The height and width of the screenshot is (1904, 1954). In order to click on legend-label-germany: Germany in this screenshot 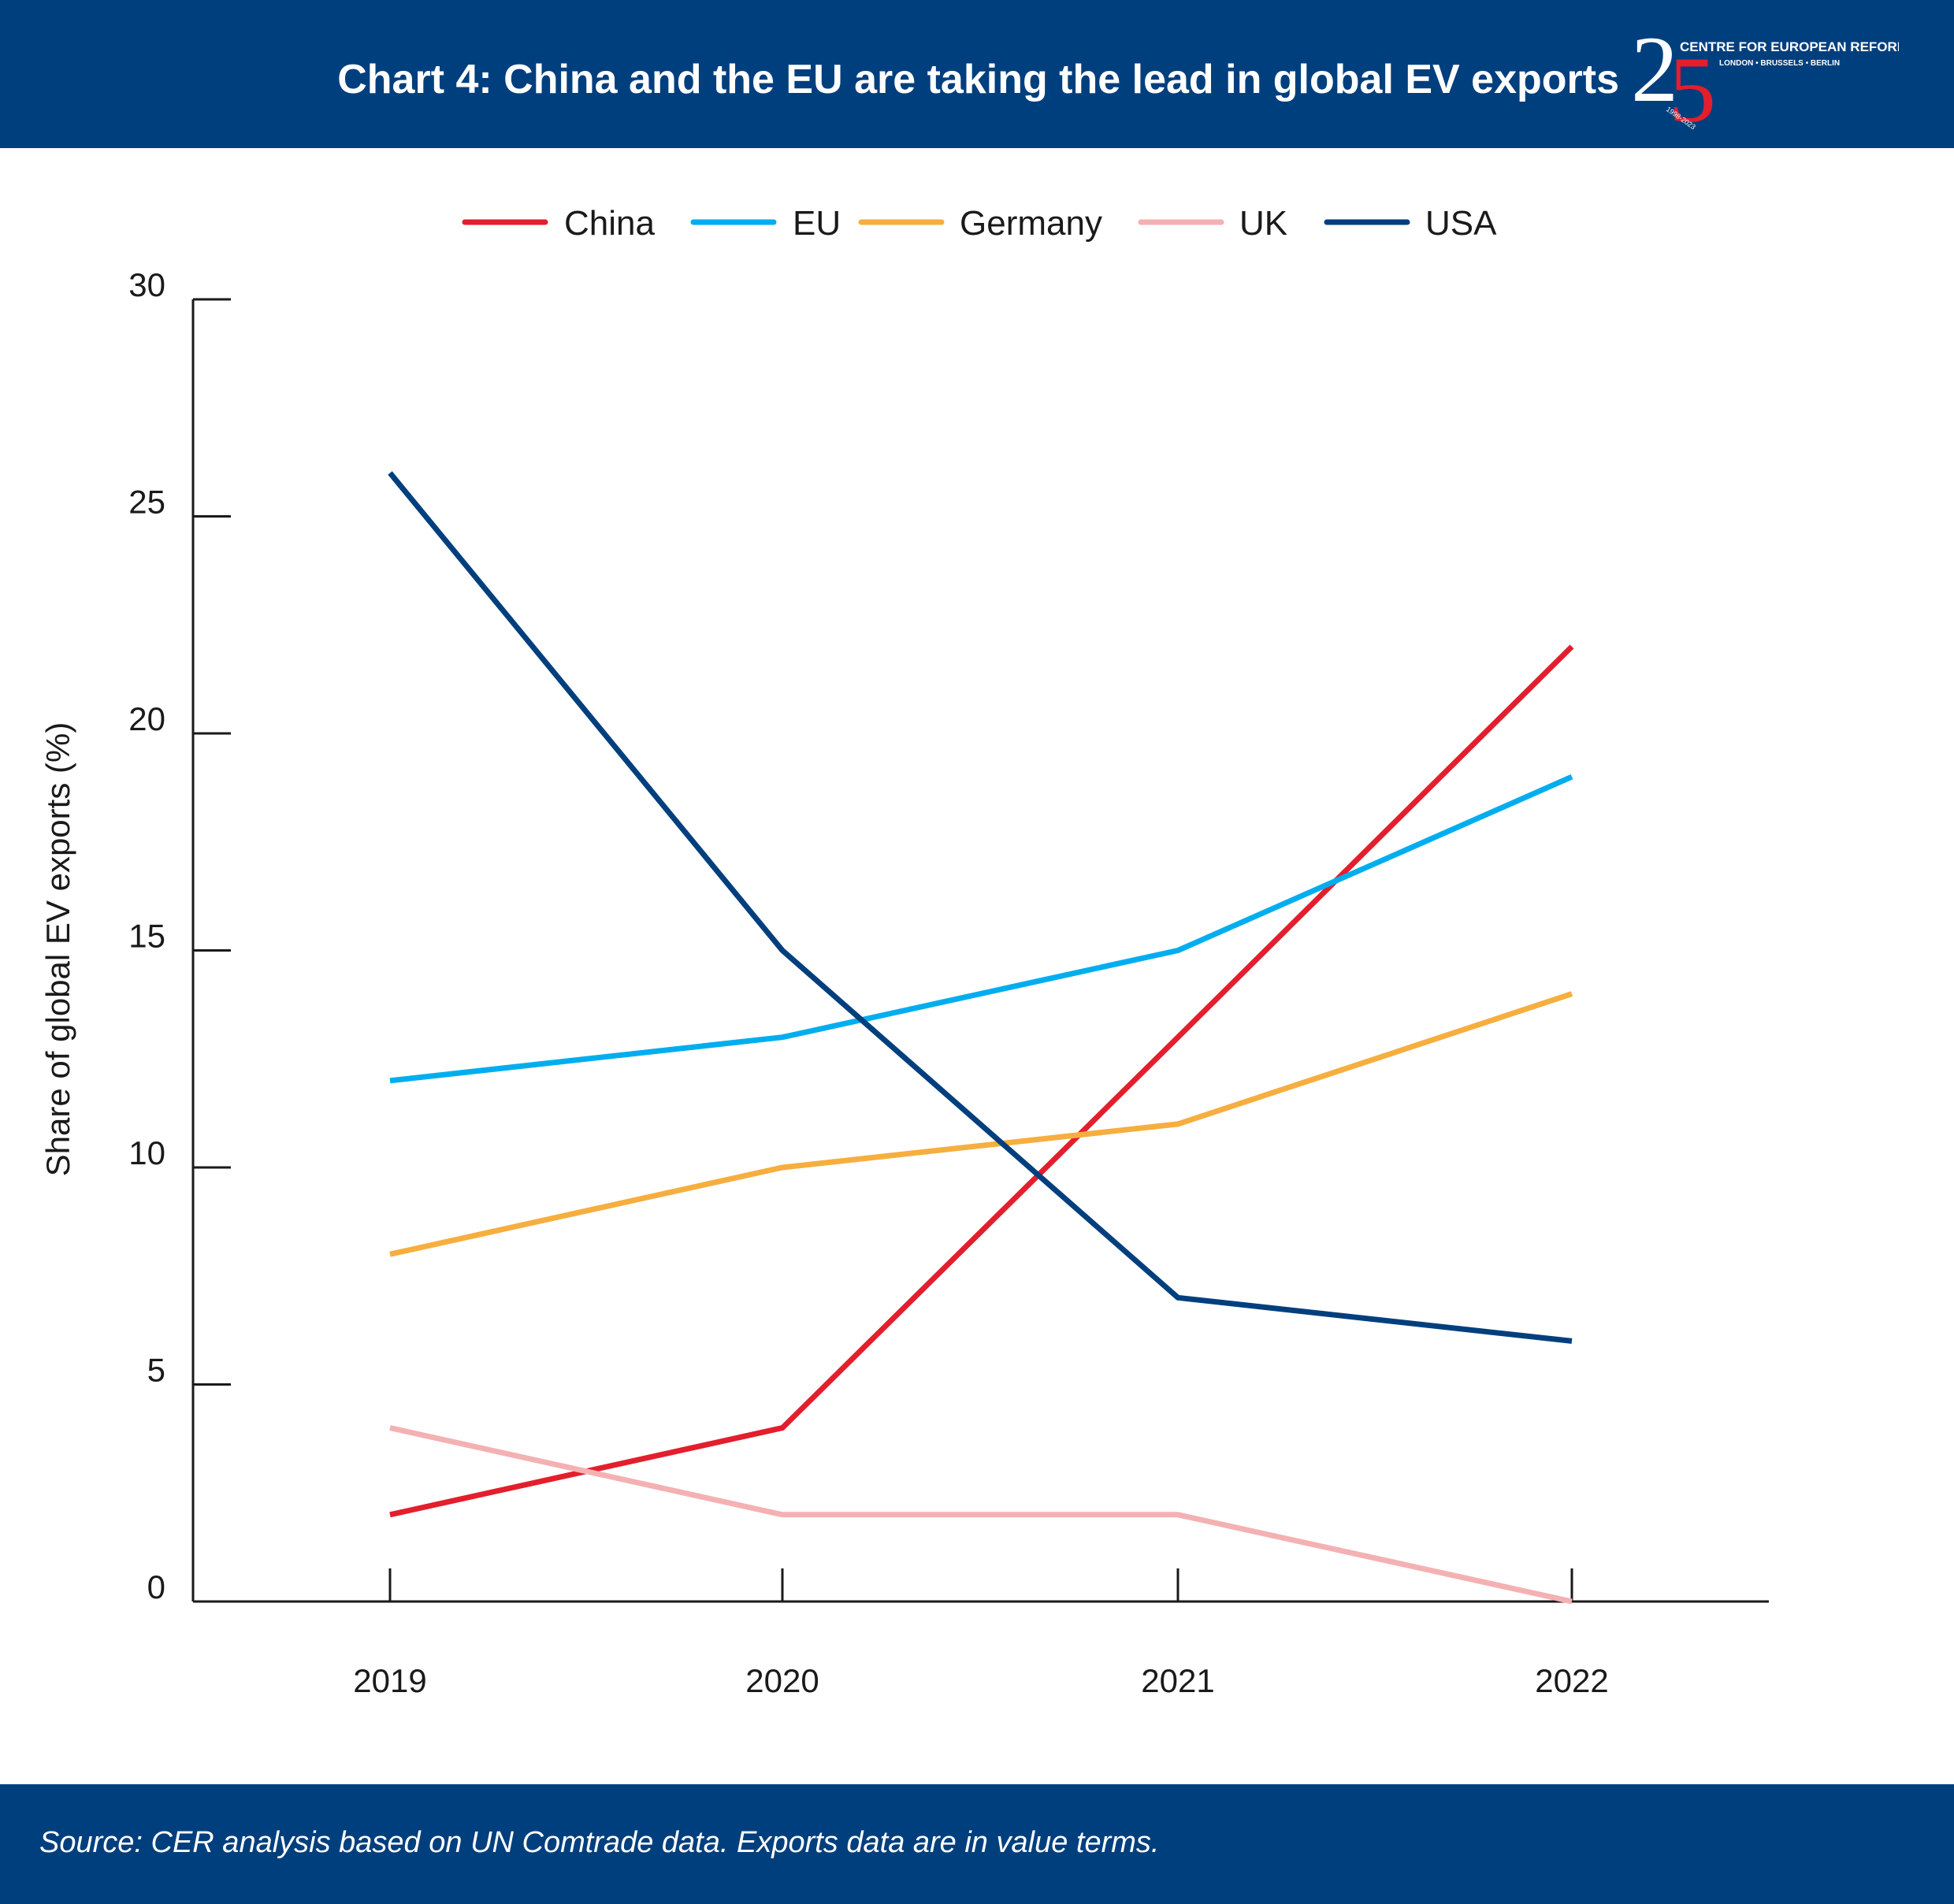, I will do `click(1031, 223)`.